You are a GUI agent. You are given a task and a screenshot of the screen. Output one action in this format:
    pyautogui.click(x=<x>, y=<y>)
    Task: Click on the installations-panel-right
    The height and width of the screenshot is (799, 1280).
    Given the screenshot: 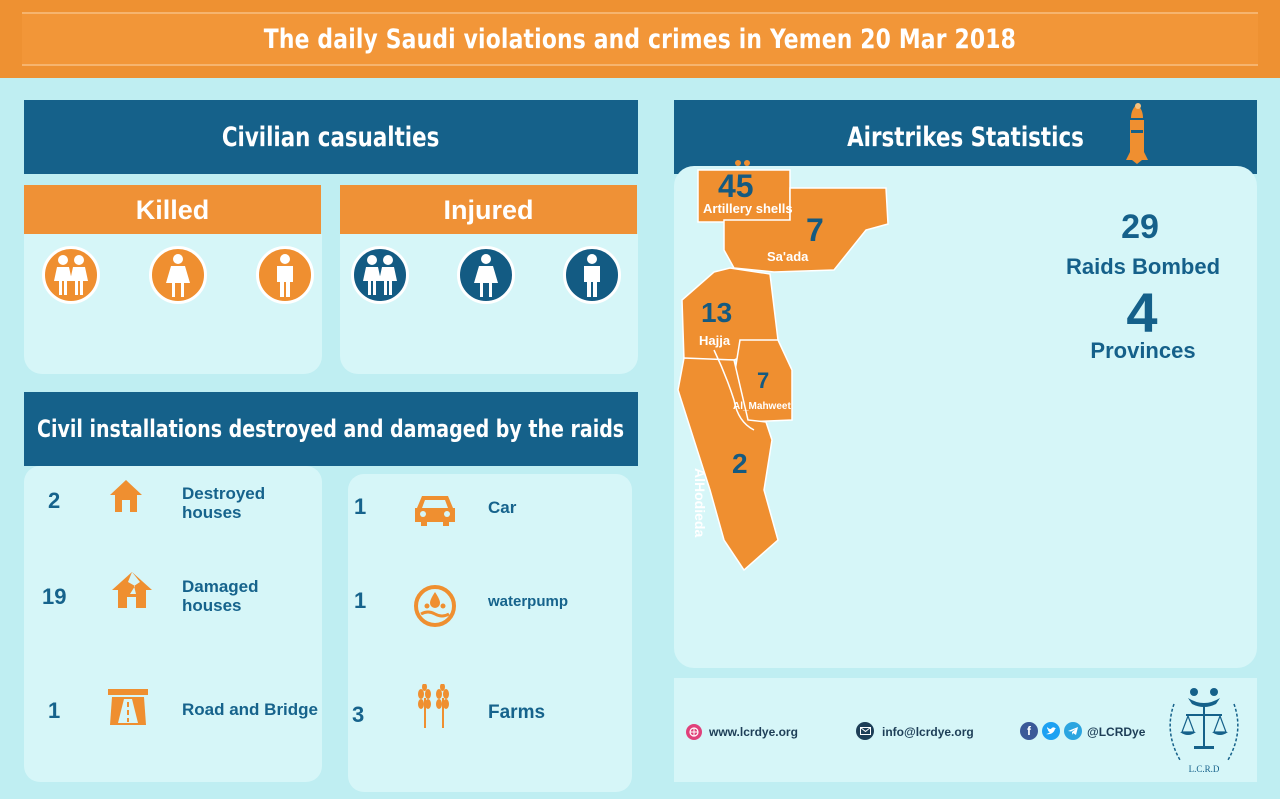 What is the action you would take?
    pyautogui.click(x=490, y=633)
    